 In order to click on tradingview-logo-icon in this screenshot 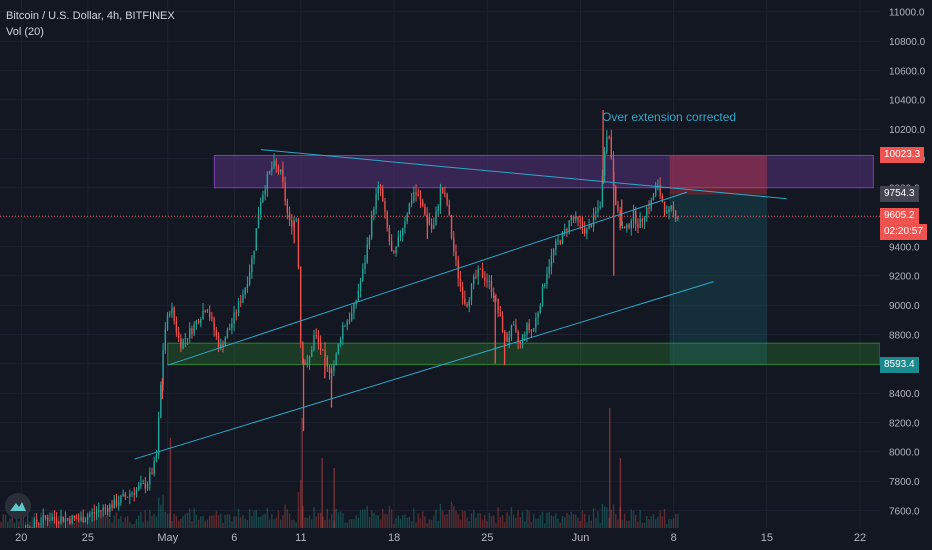, I will do `click(18, 506)`.